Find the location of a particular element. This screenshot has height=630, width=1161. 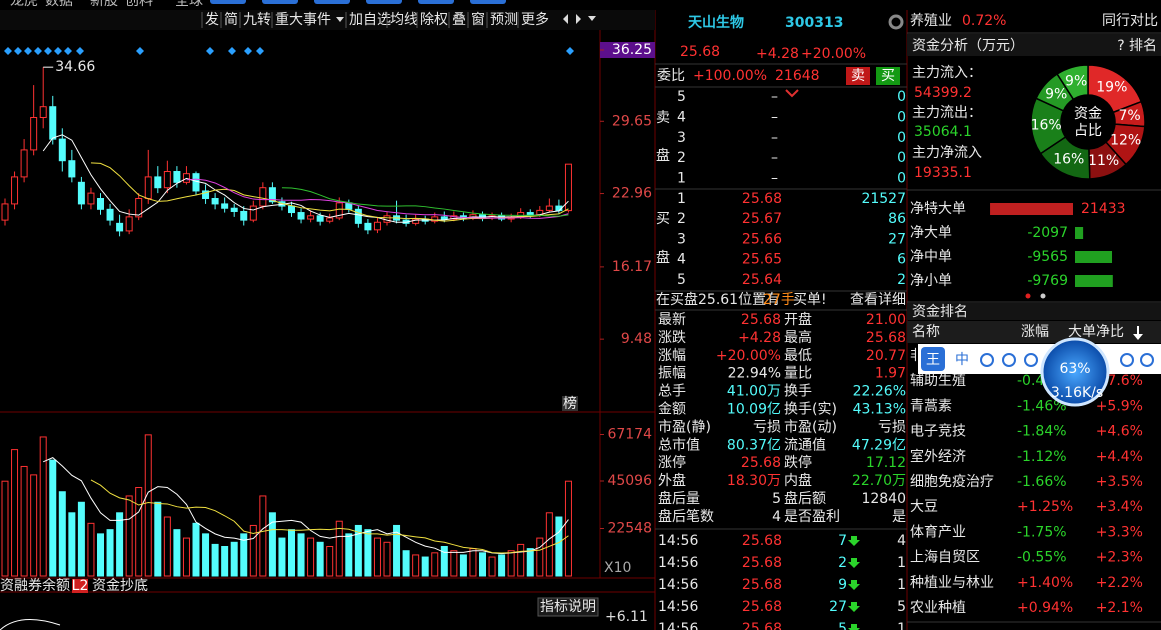

donut-center: 资金 is located at coordinates (1088, 114).